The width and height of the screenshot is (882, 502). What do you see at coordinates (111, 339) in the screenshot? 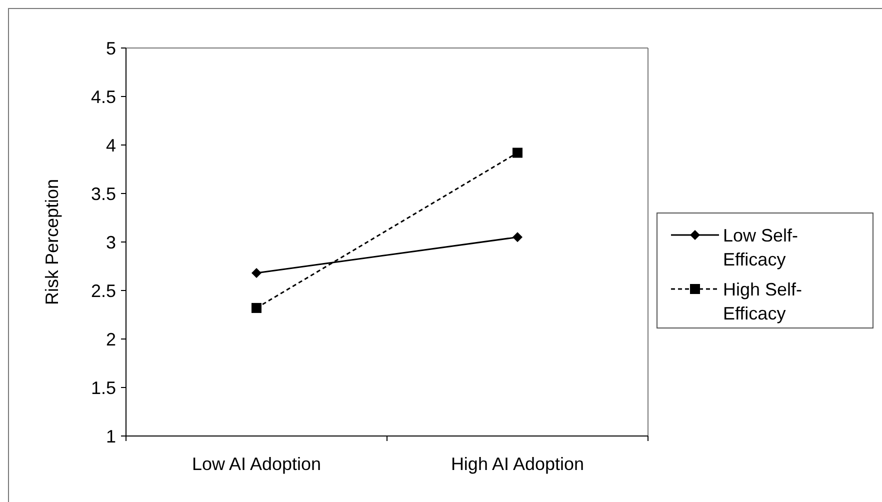
I see `y-tick-label: 2` at bounding box center [111, 339].